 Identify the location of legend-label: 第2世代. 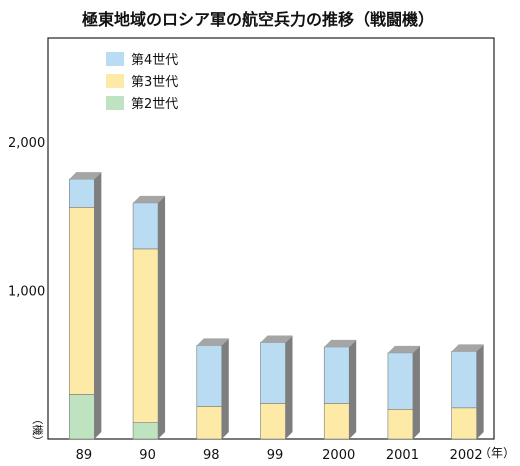
(154, 104).